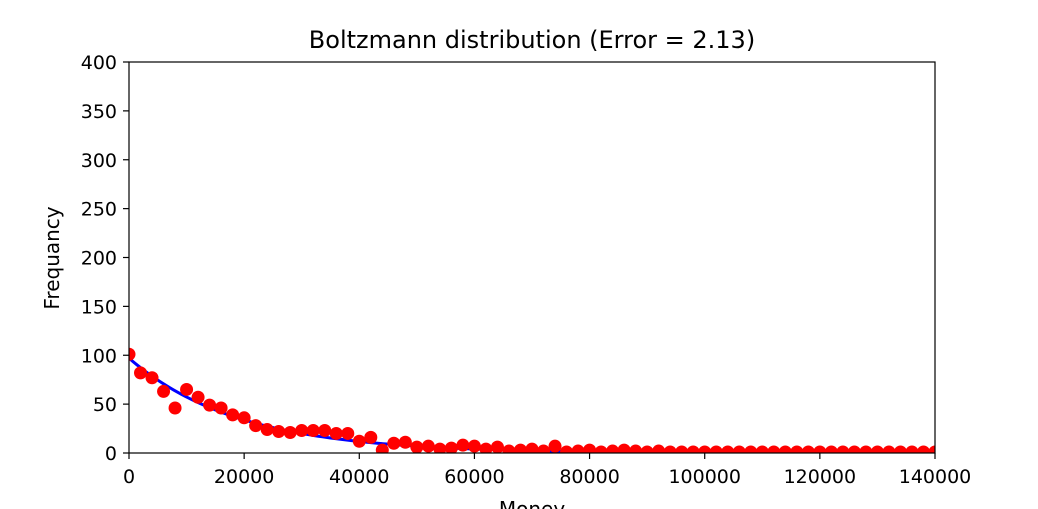  I want to click on chart-title: Boltzmann distribution (Error = 2.13), so click(532, 40).